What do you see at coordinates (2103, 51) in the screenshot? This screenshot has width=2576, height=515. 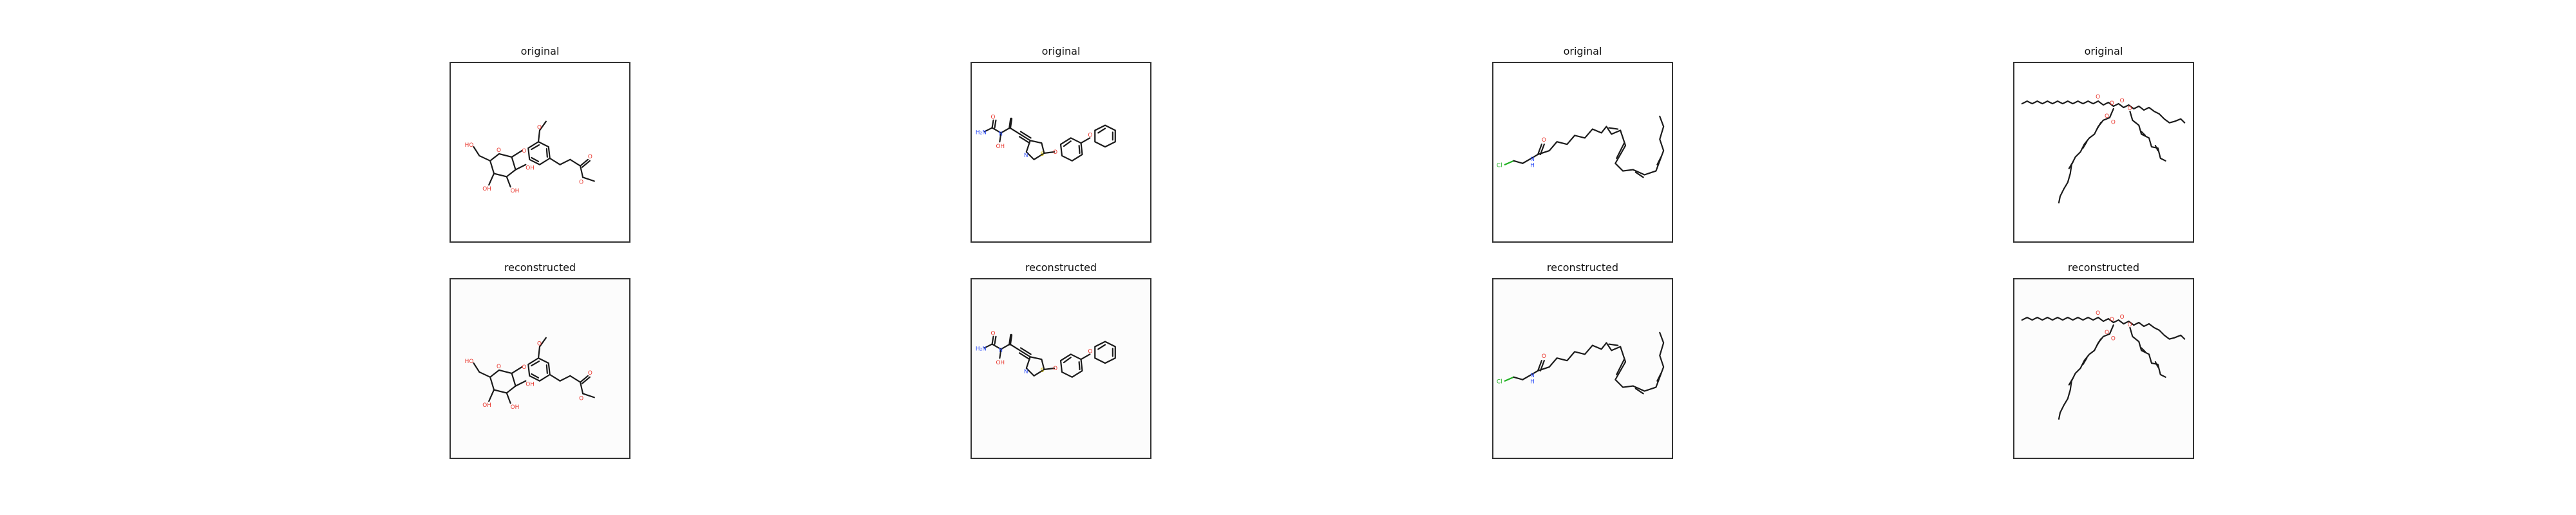 I see `caption-original-4: original` at bounding box center [2103, 51].